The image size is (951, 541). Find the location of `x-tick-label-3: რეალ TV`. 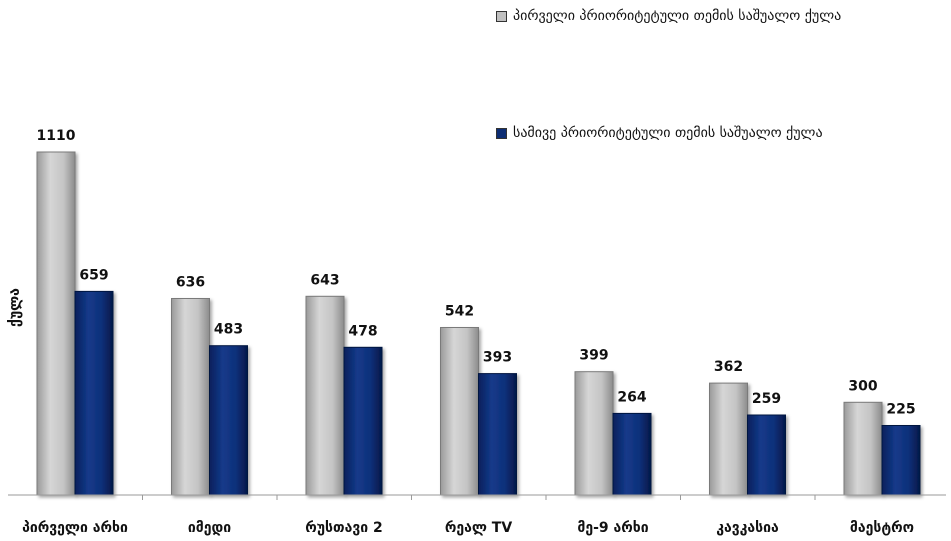

x-tick-label-3: რეალ TV is located at coordinates (479, 528).